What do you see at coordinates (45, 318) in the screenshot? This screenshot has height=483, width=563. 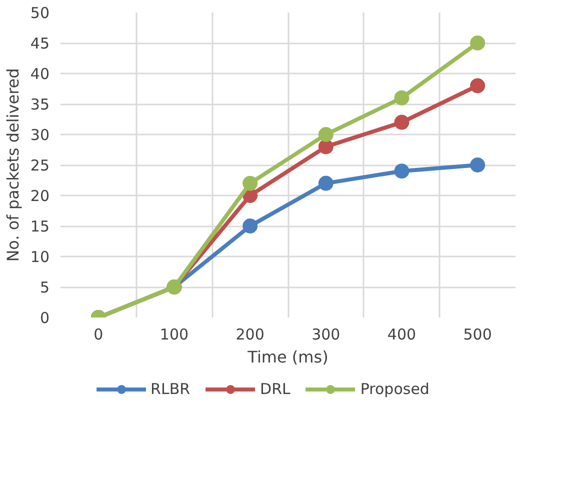 I see `y-tick-label: 0` at bounding box center [45, 318].